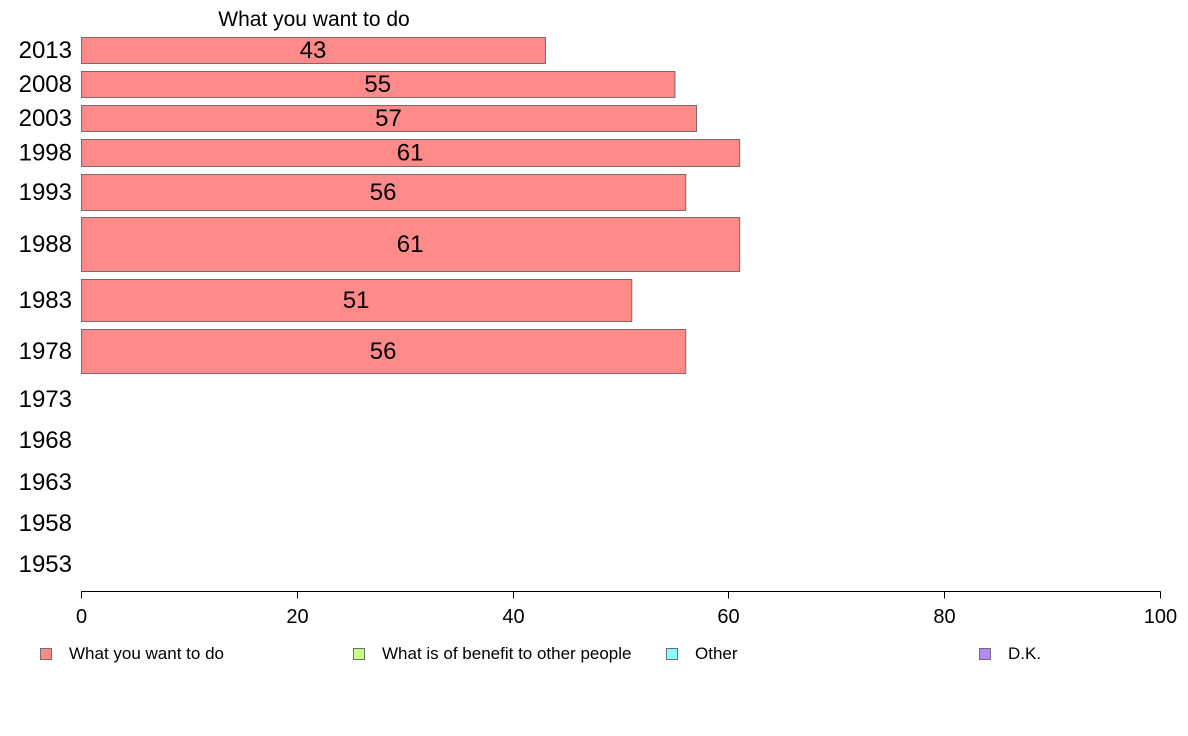 The height and width of the screenshot is (736, 1188). What do you see at coordinates (81, 617) in the screenshot?
I see `x-tick-label: 0` at bounding box center [81, 617].